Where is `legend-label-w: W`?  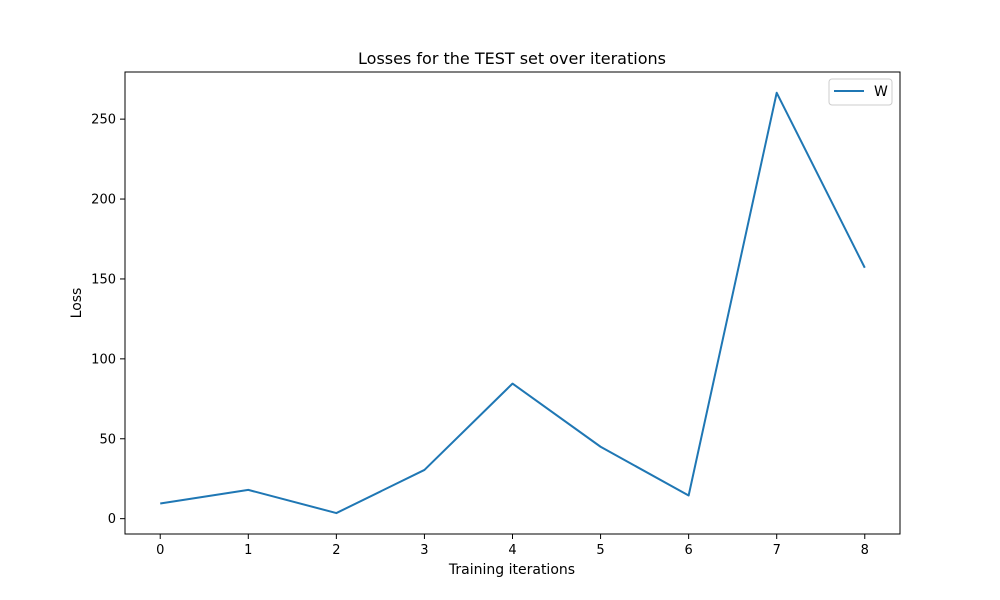
legend-label-w: W is located at coordinates (881, 92).